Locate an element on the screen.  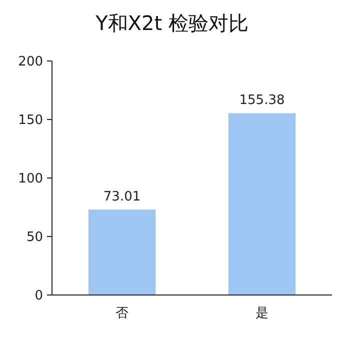
y-tick-label: 200 is located at coordinates (30, 62).